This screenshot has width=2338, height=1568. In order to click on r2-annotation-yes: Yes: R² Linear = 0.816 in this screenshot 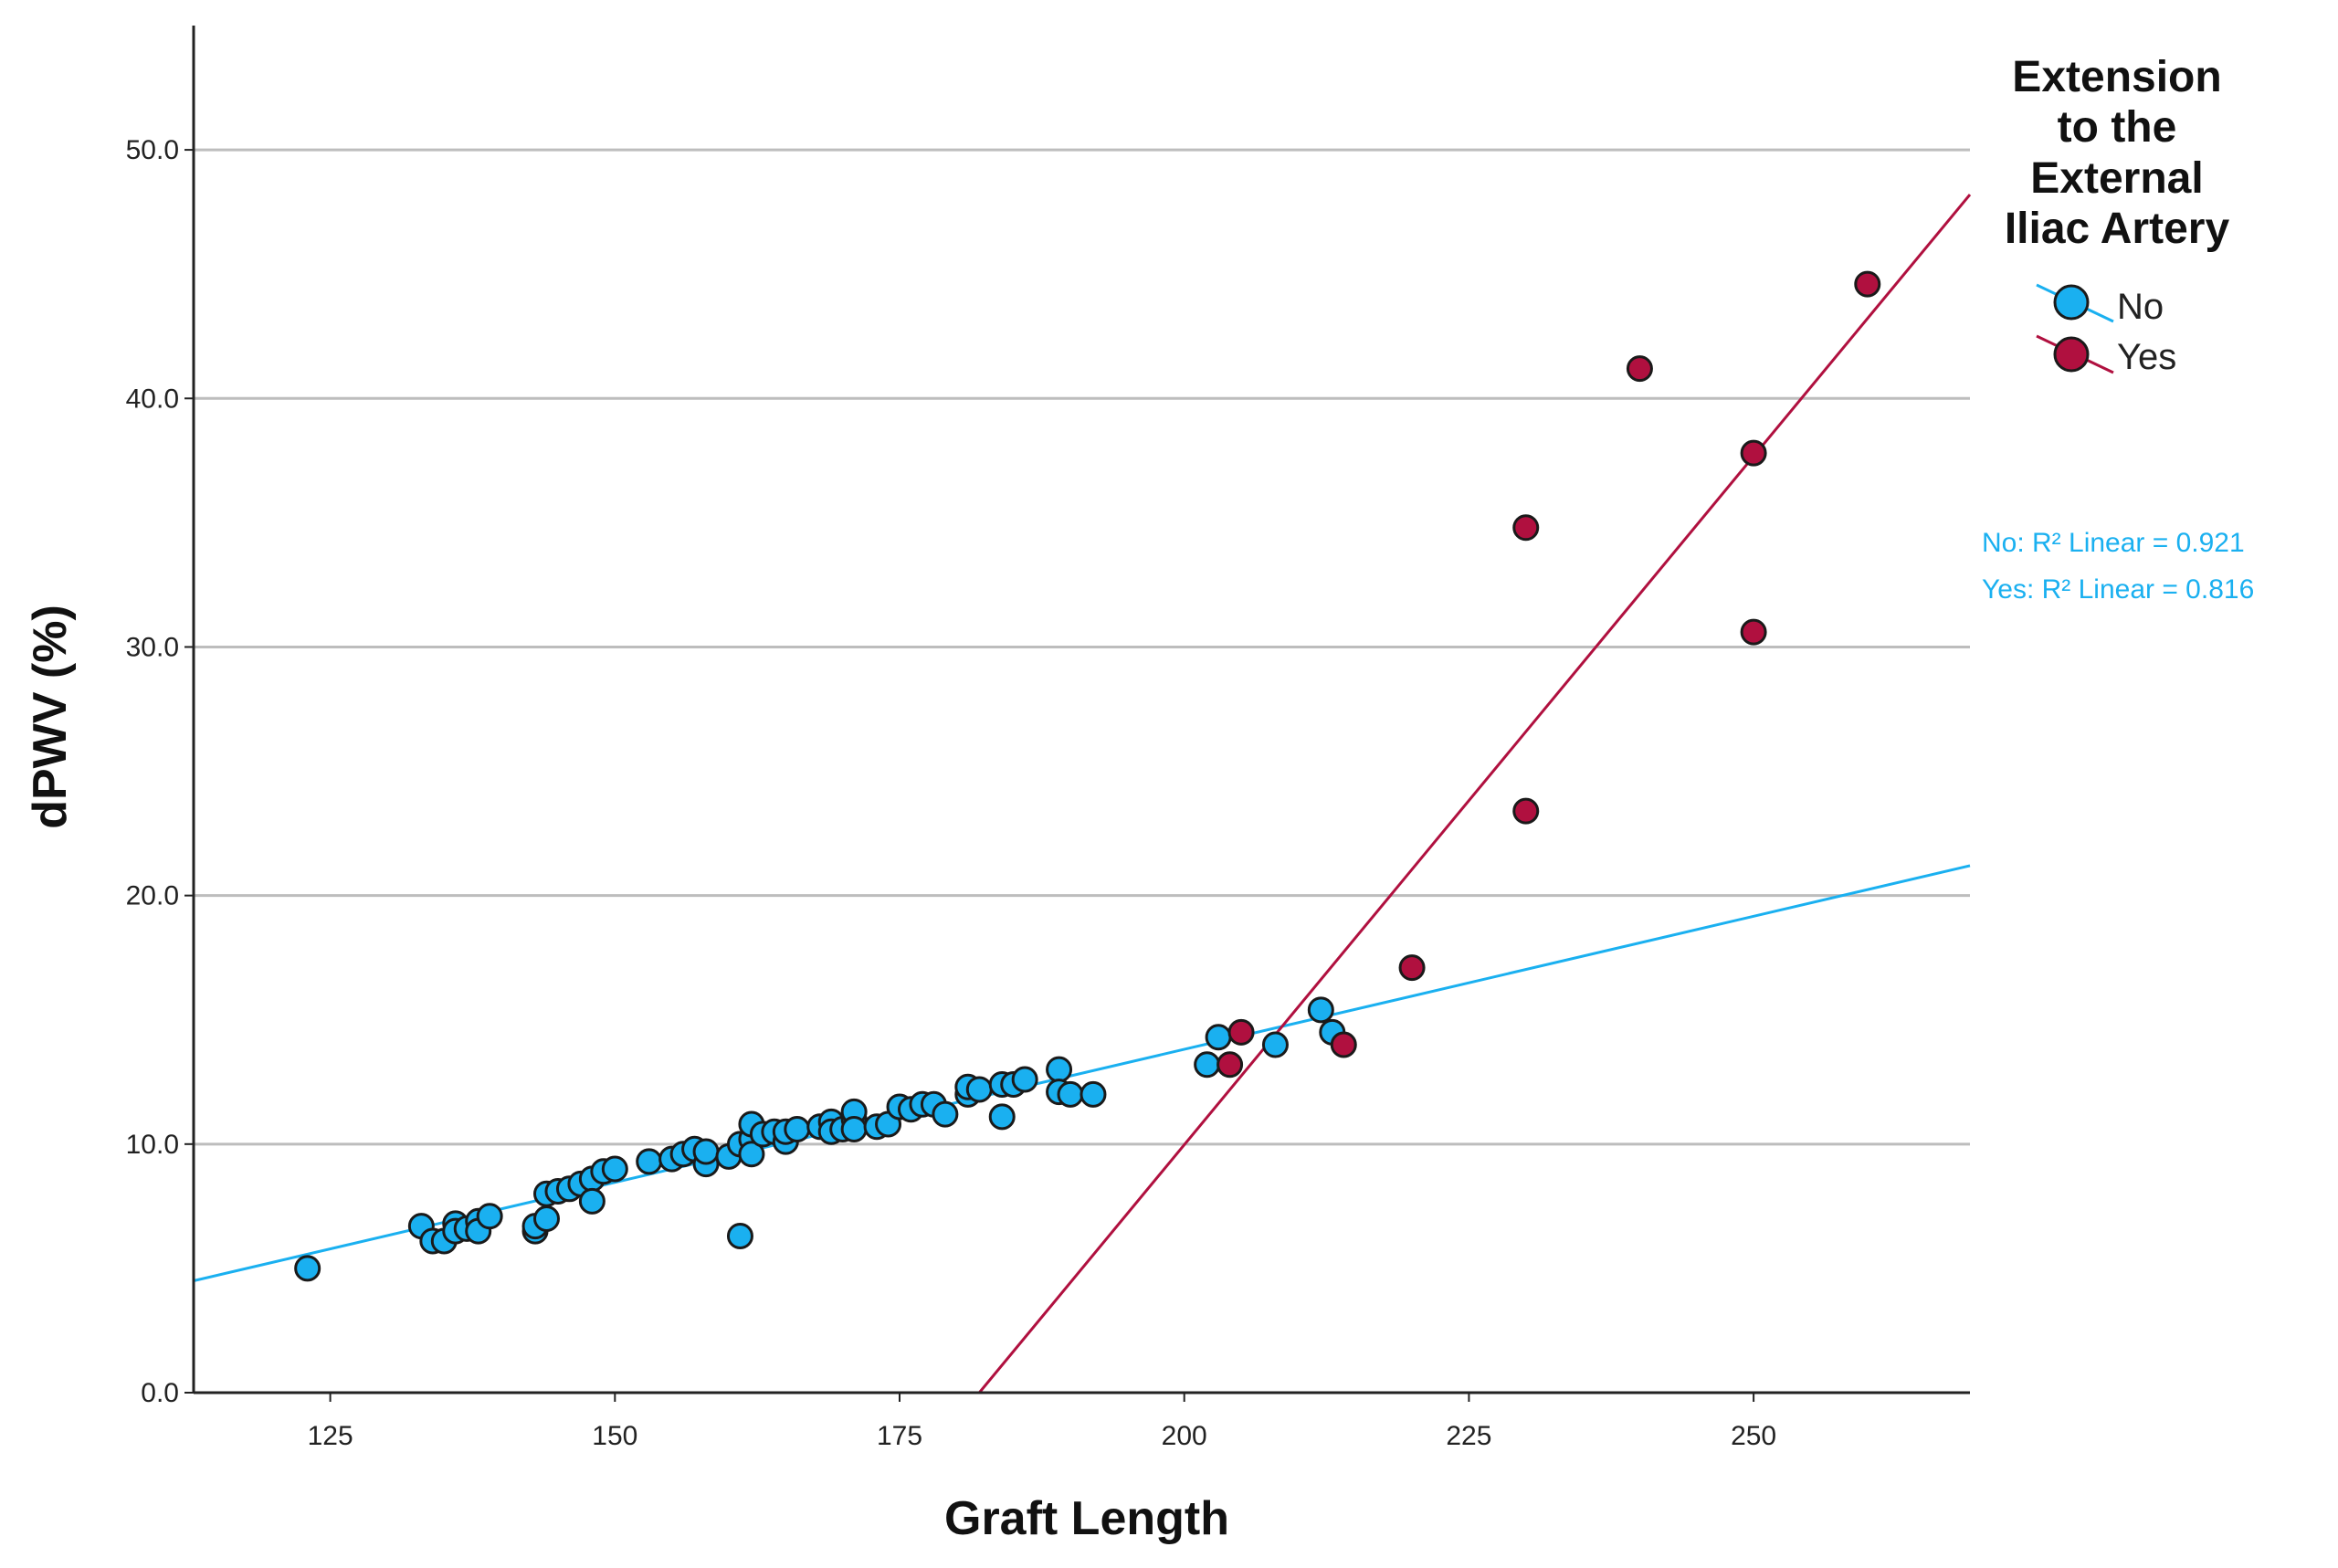, I will do `click(2118, 589)`.